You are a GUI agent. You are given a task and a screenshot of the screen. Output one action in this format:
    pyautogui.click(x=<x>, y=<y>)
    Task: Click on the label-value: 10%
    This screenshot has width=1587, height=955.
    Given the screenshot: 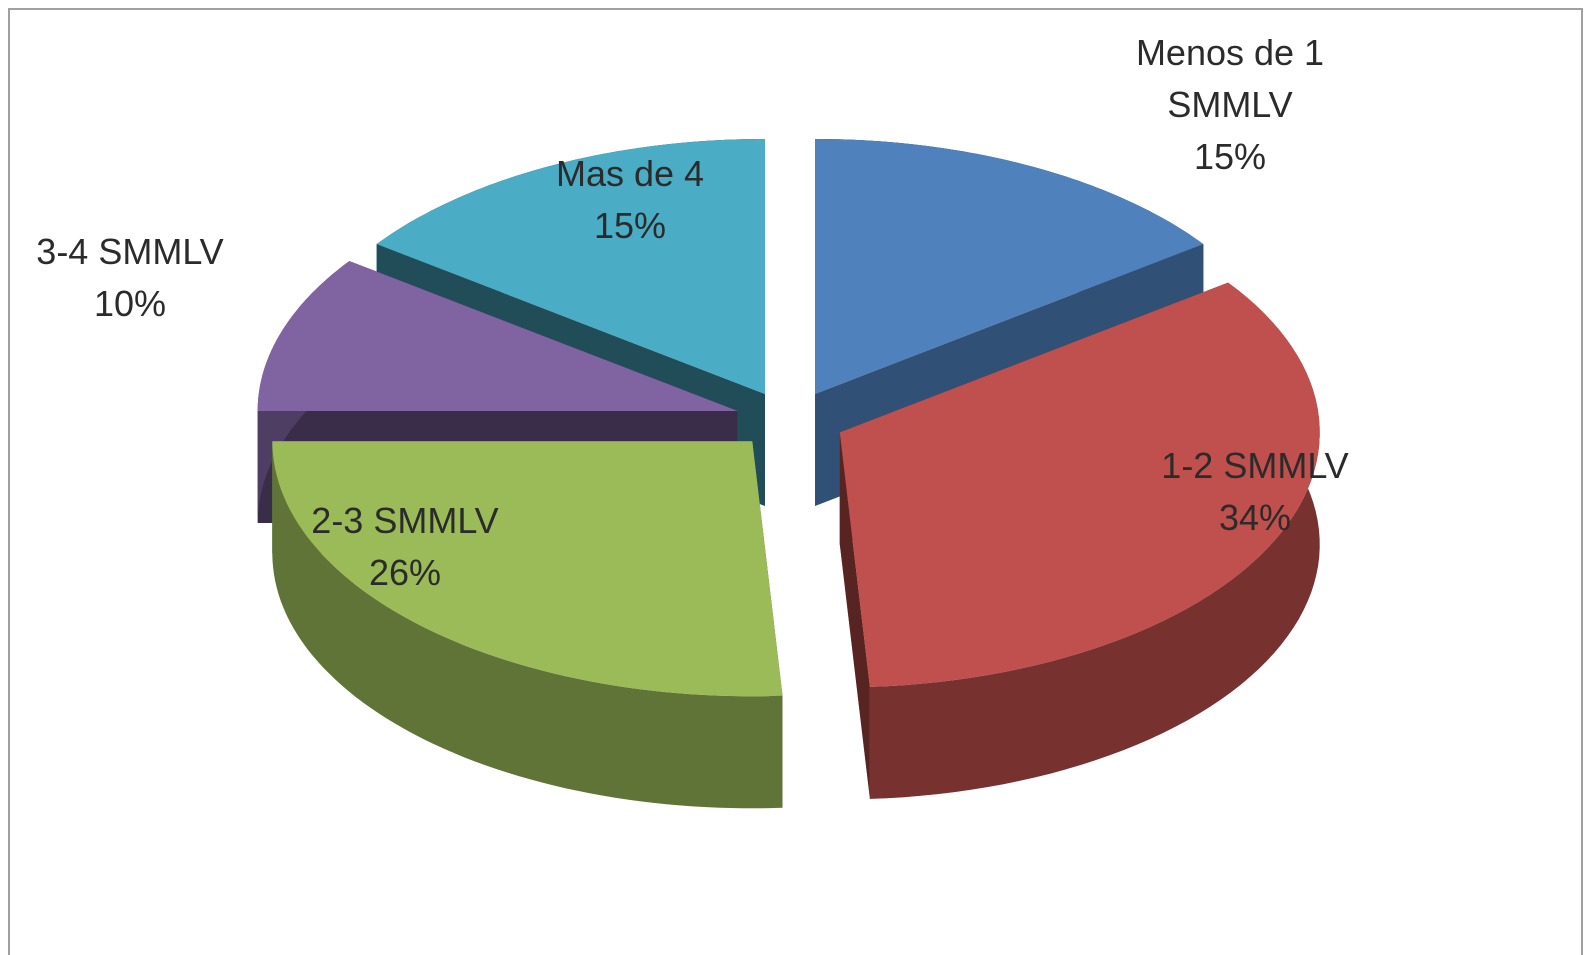 What is the action you would take?
    pyautogui.click(x=130, y=303)
    